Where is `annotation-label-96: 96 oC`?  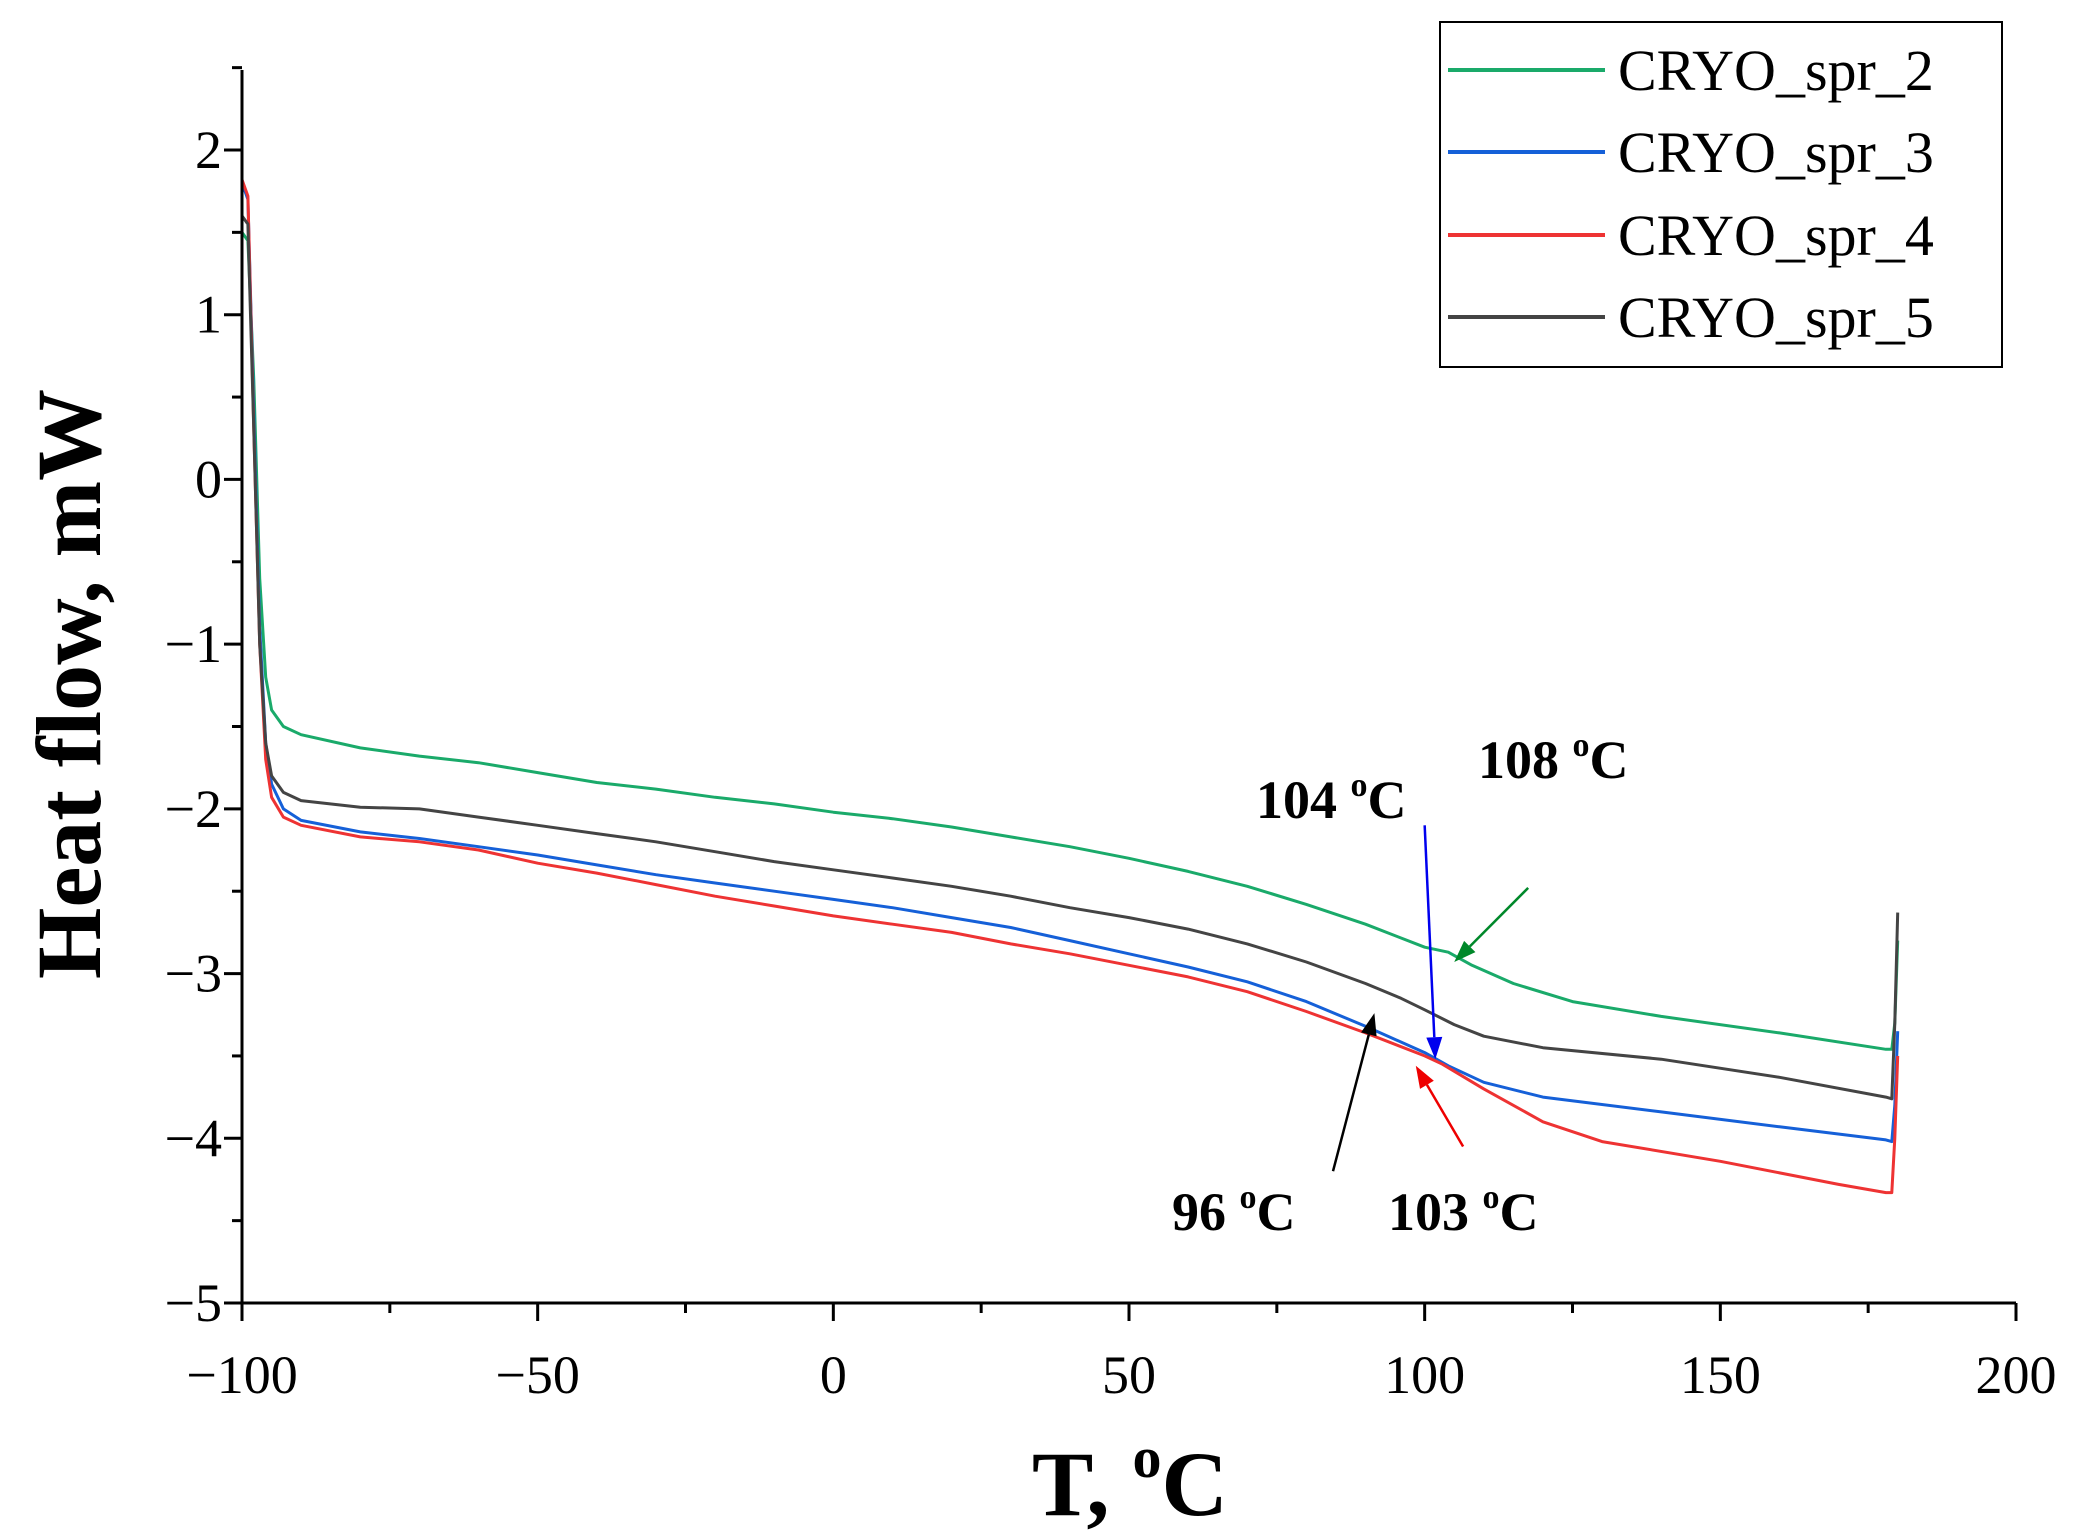 annotation-label-96: 96 oC is located at coordinates (1234, 1210).